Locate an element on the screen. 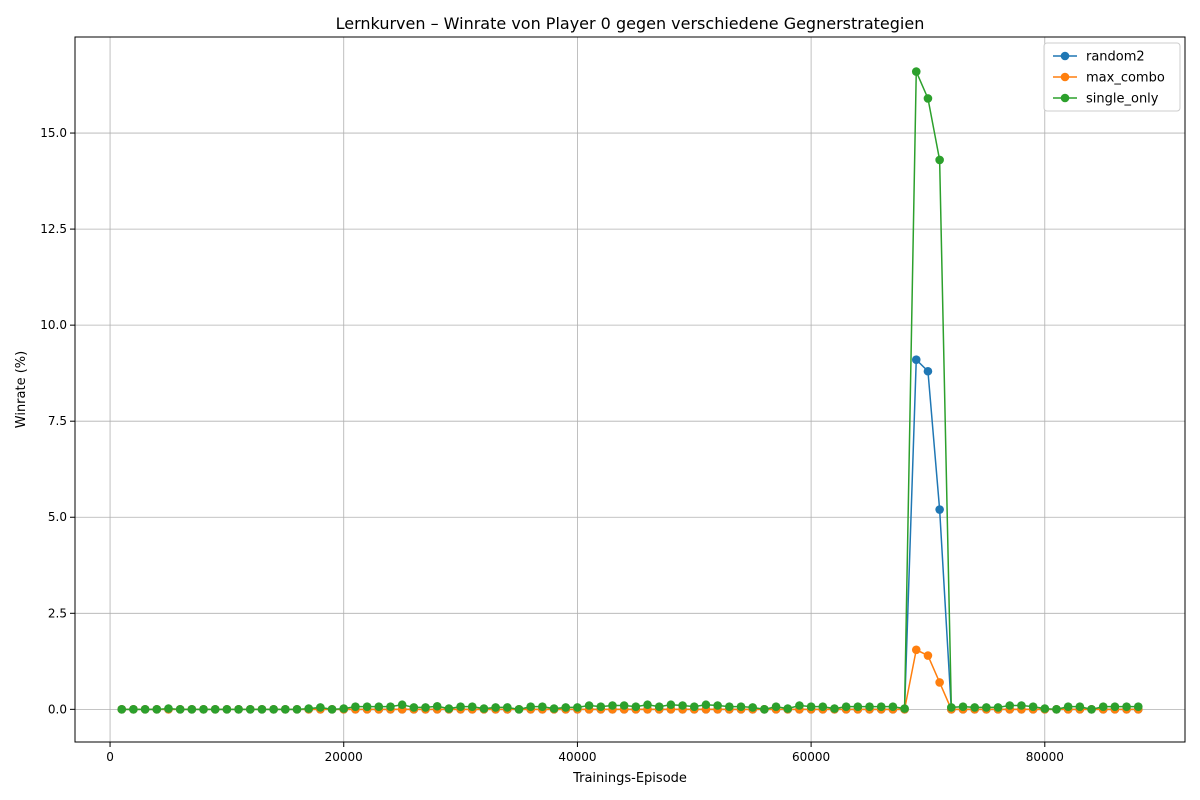 Image resolution: width=1200 pixels, height=800 pixels. legend: random2 max_combo single_only is located at coordinates (1112, 77).